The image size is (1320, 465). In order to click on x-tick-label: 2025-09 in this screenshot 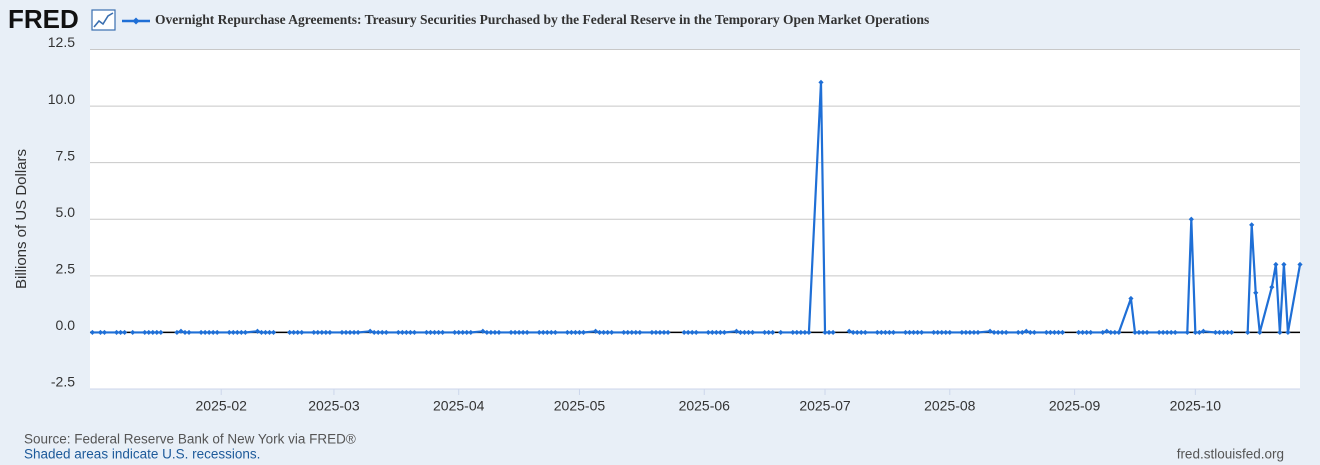, I will do `click(1075, 406)`.